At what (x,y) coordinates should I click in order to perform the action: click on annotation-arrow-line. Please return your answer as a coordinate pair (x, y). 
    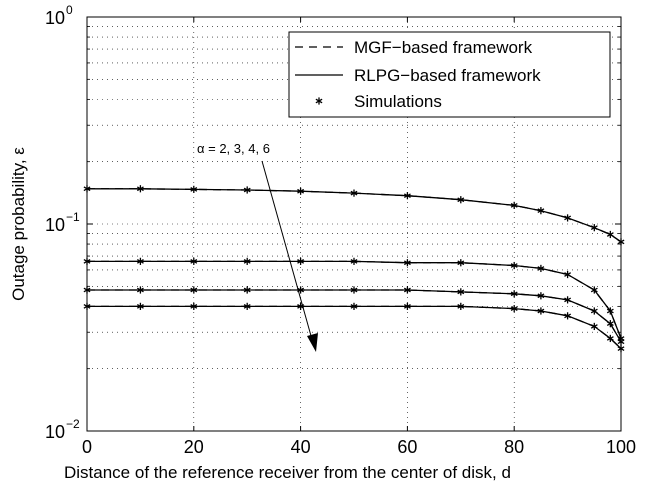
    Looking at the image, I should click on (287, 252).